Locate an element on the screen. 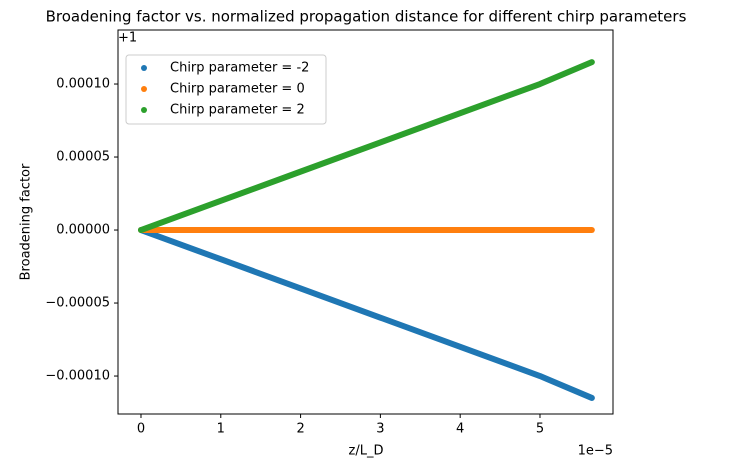 This screenshot has width=732, height=468. x-tick-label: 3 is located at coordinates (380, 429).